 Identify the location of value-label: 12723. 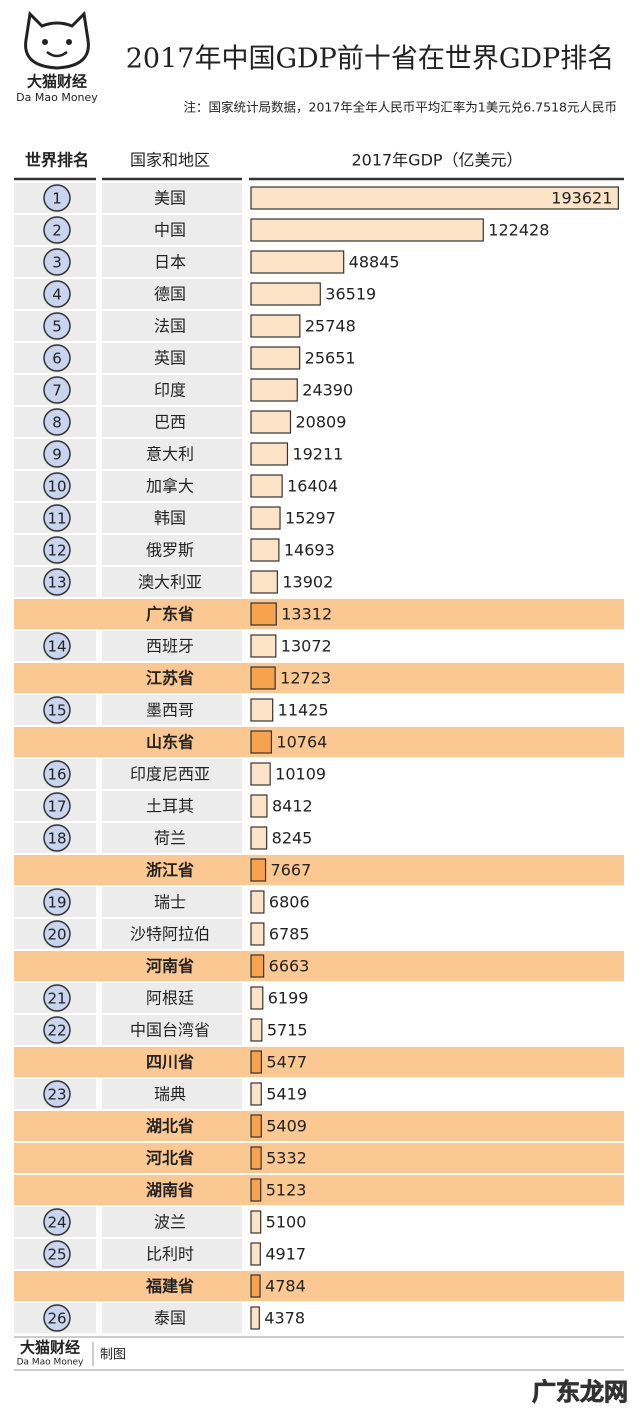
(305, 678).